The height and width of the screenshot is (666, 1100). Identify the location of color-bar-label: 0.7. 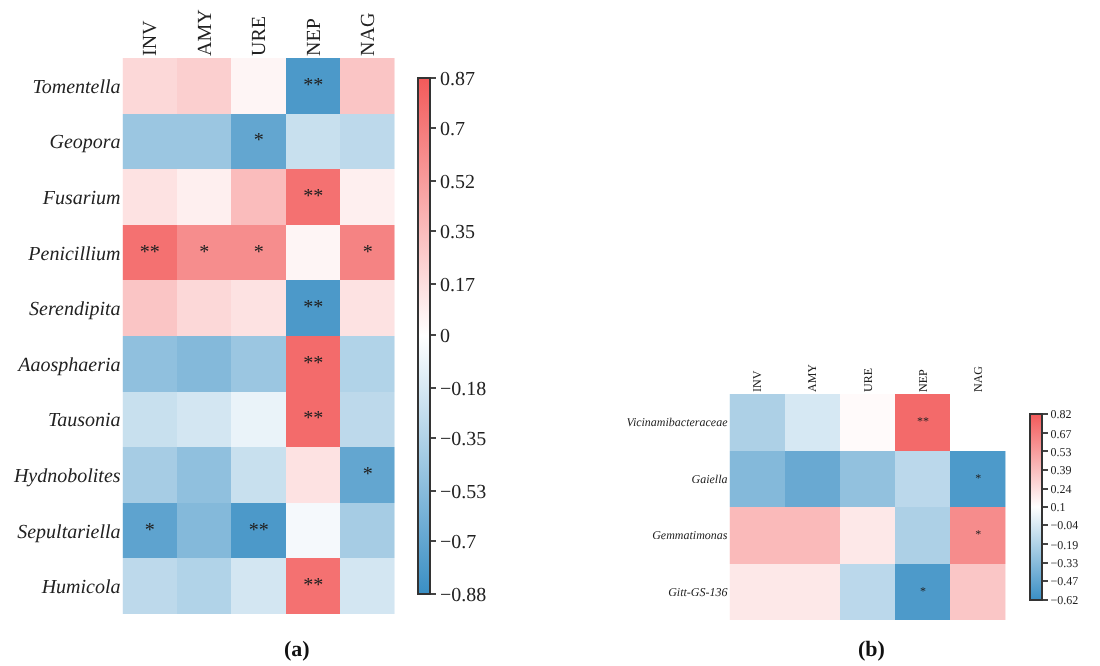
(452, 130).